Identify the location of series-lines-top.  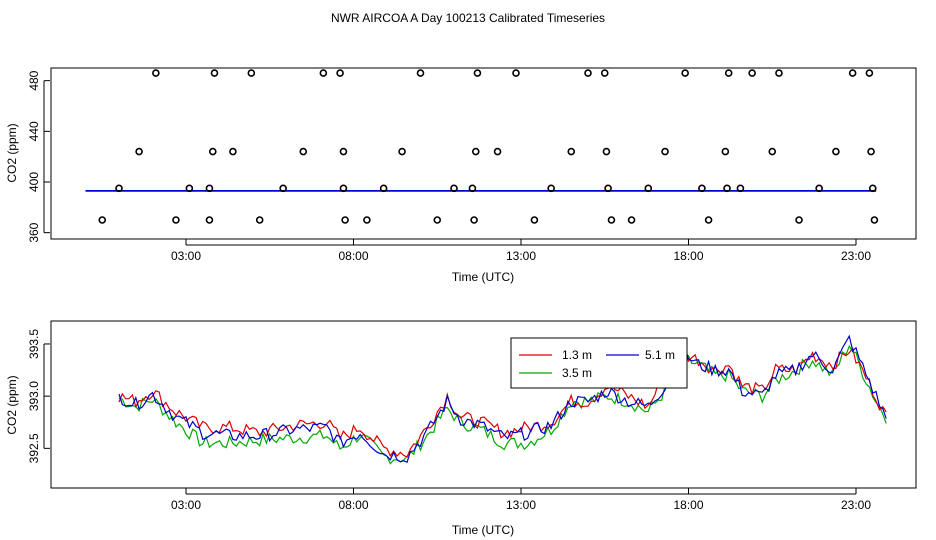
(481, 190).